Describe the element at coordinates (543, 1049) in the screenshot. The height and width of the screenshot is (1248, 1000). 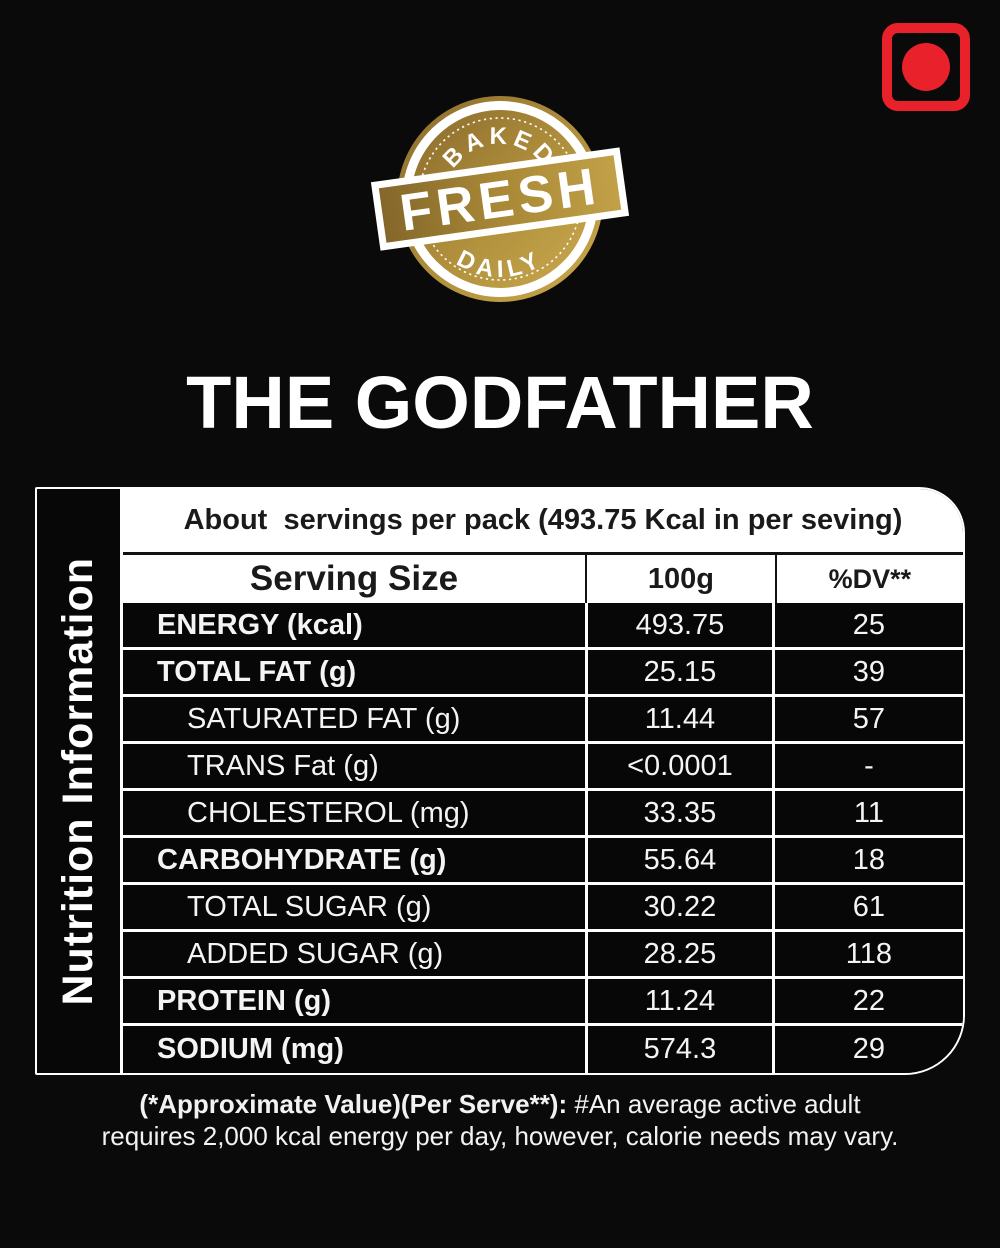
I see `table-row: SODIUM (mg) 574.3 29` at that location.